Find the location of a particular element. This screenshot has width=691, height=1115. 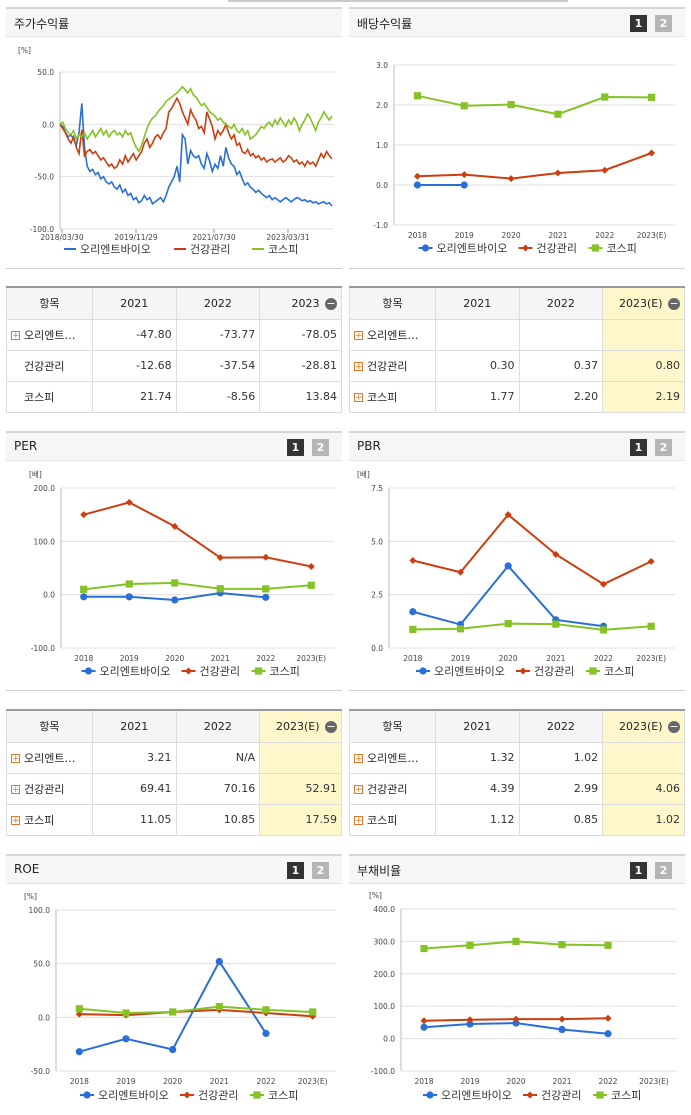

panel-title: 부채비율 is located at coordinates (379, 871).